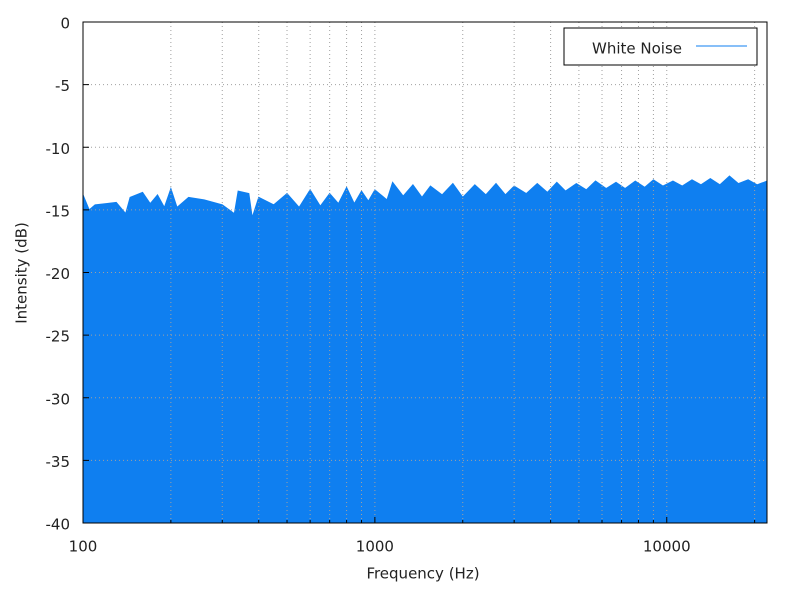 This screenshot has height=600, width=800. I want to click on y-tick-label: -40, so click(58, 525).